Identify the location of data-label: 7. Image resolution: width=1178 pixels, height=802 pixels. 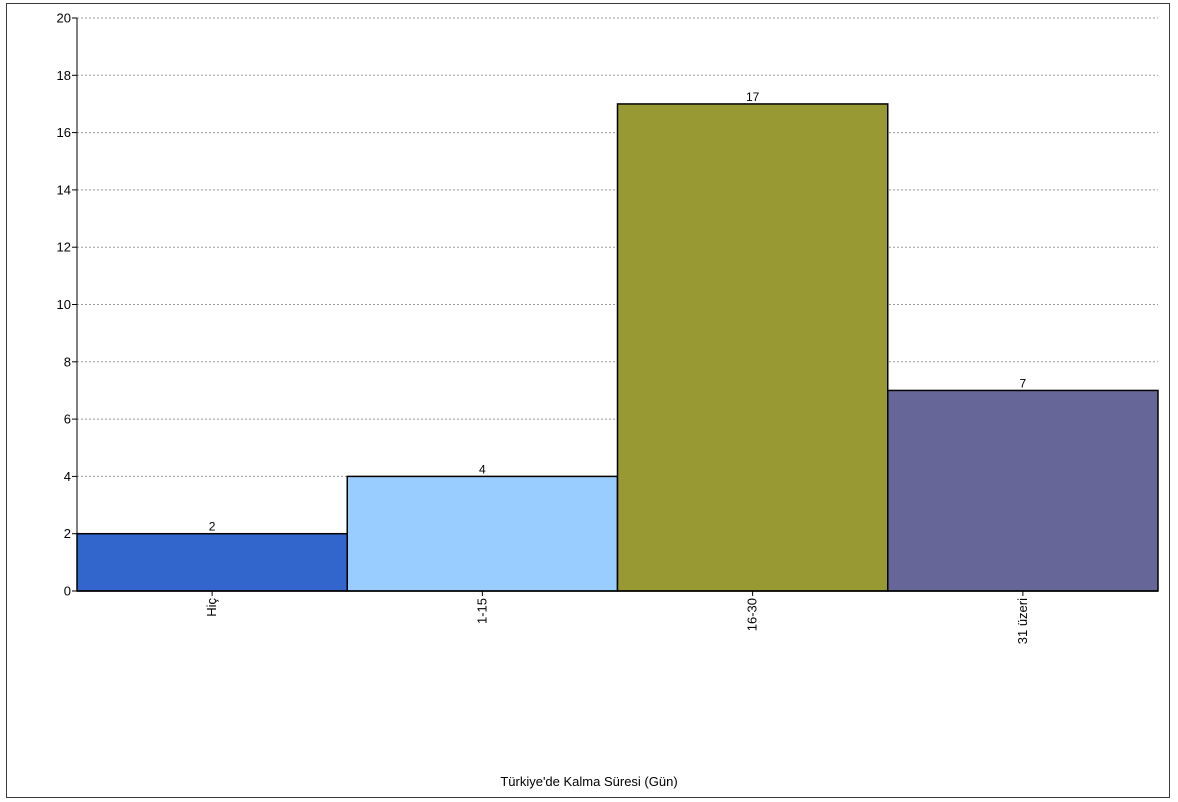
(1023, 383).